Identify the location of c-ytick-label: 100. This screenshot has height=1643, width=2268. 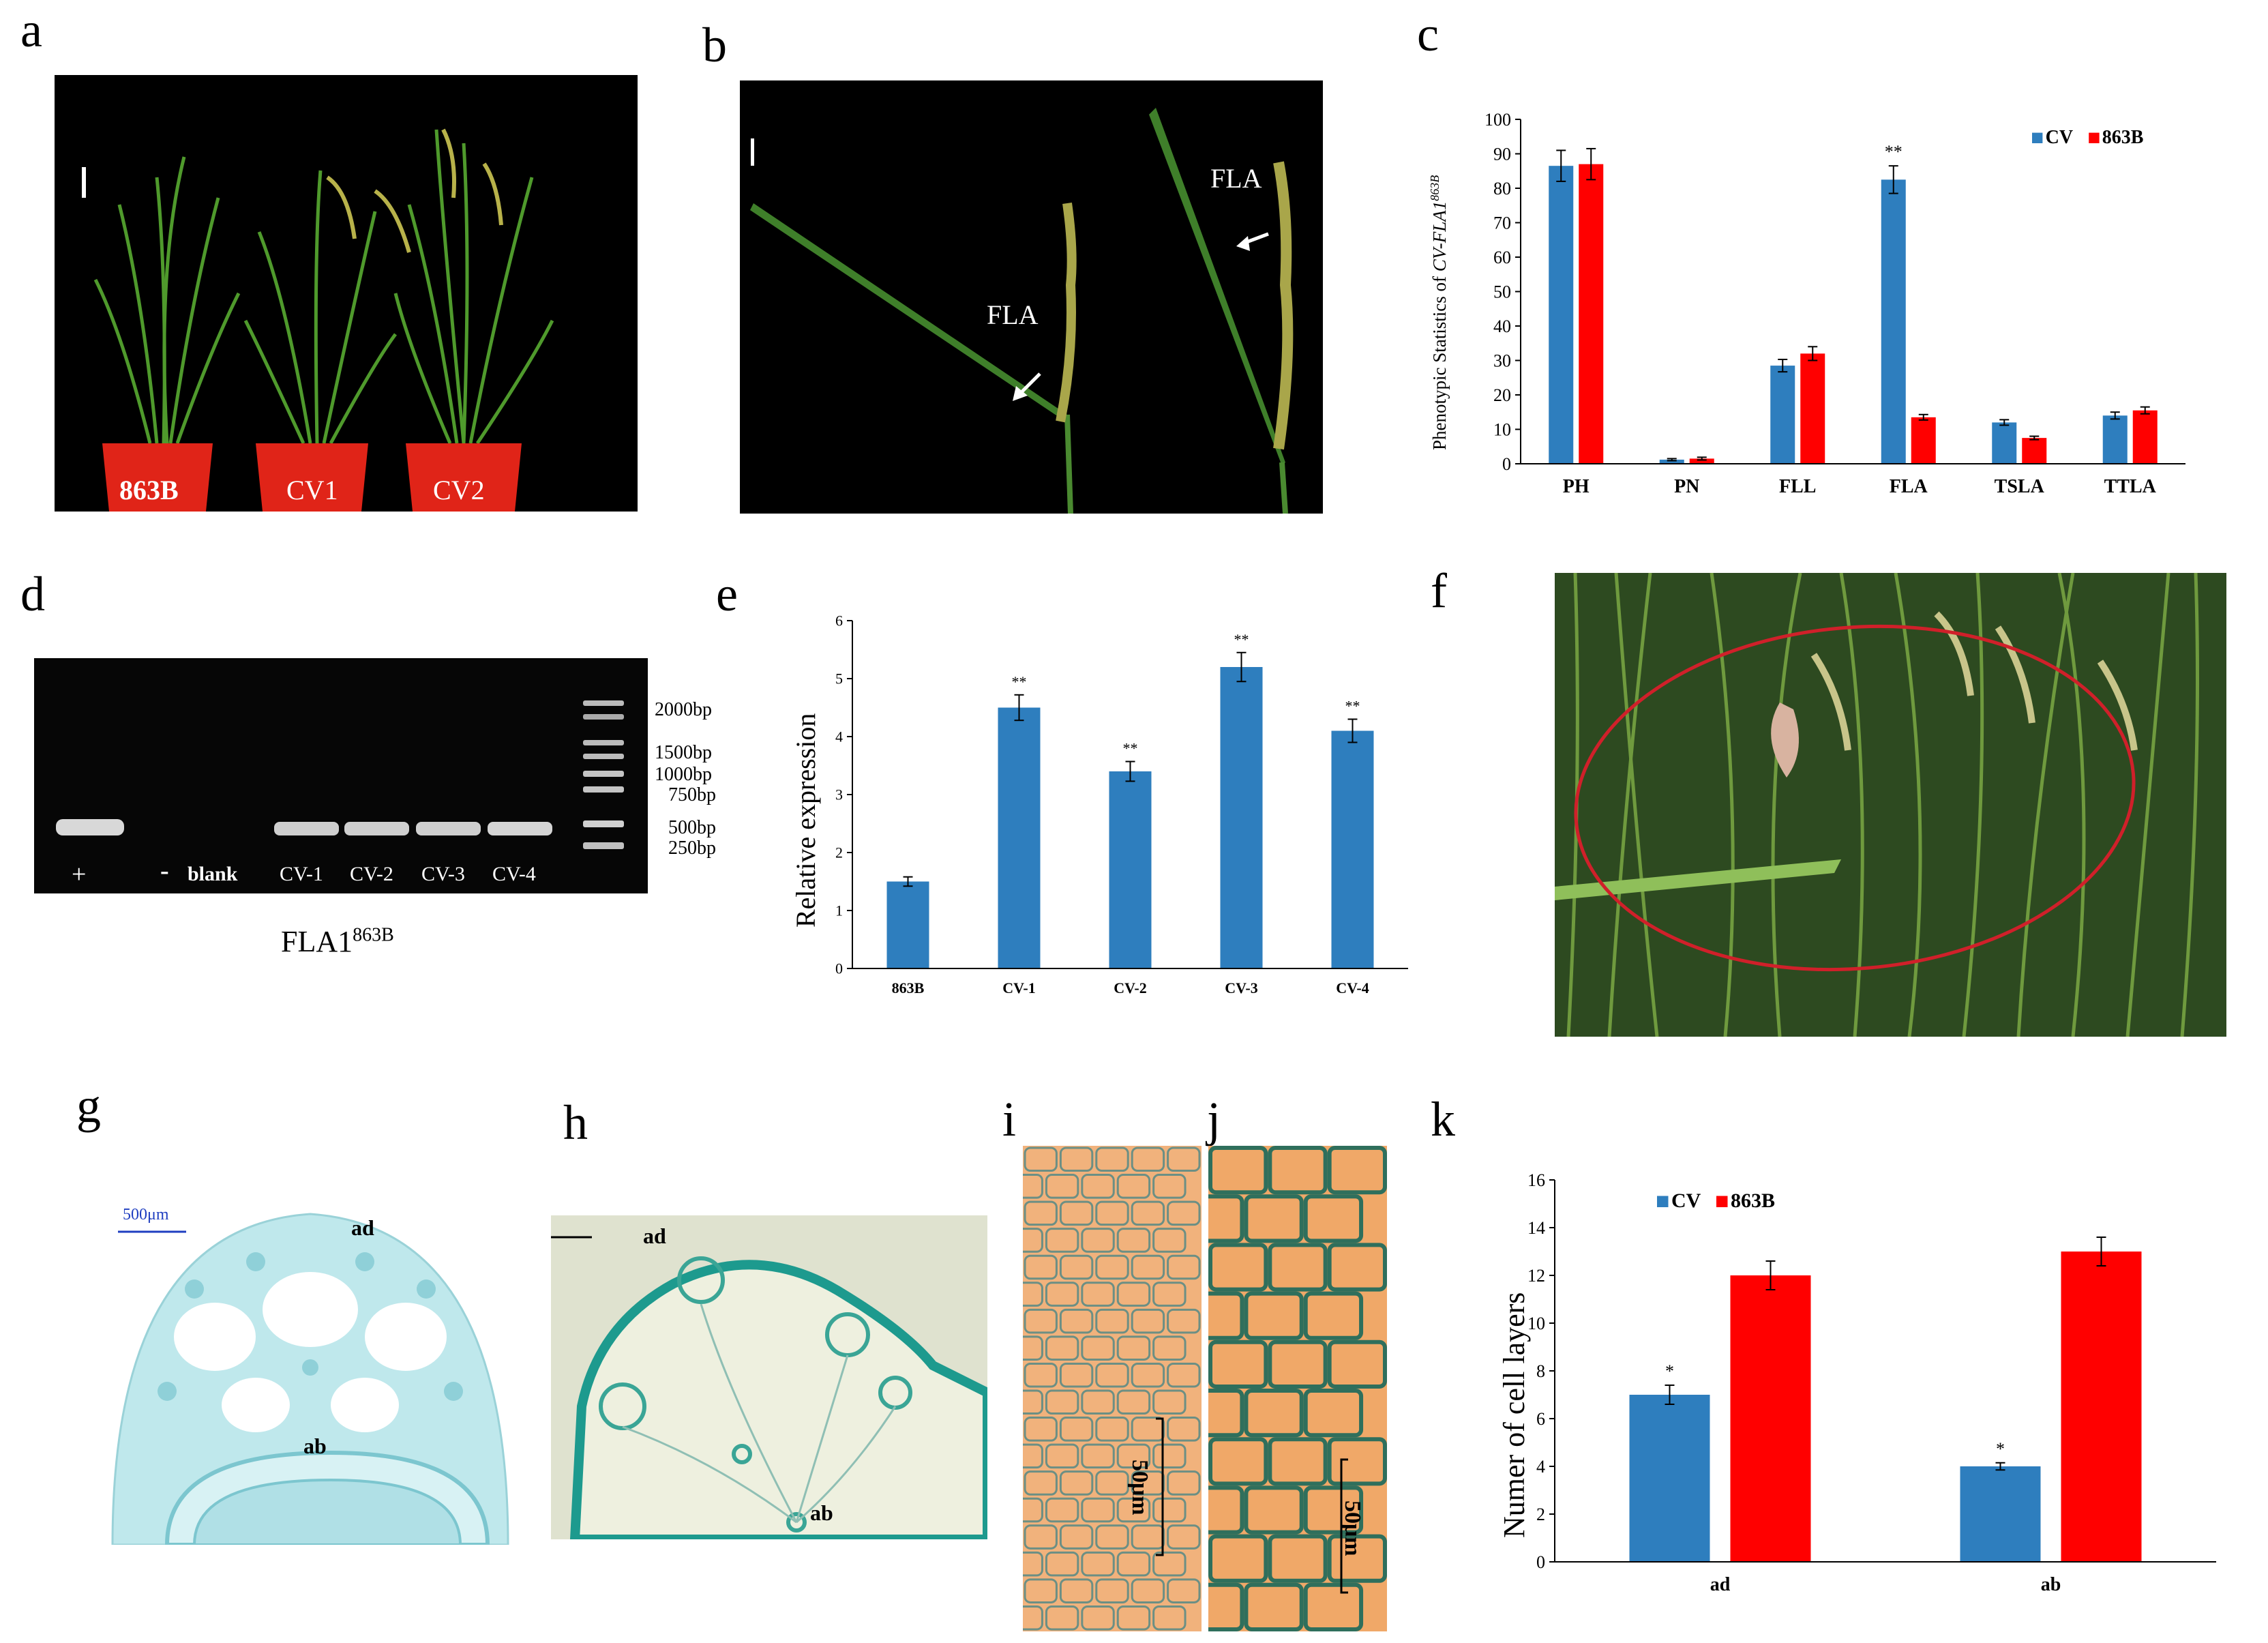
(1497, 120).